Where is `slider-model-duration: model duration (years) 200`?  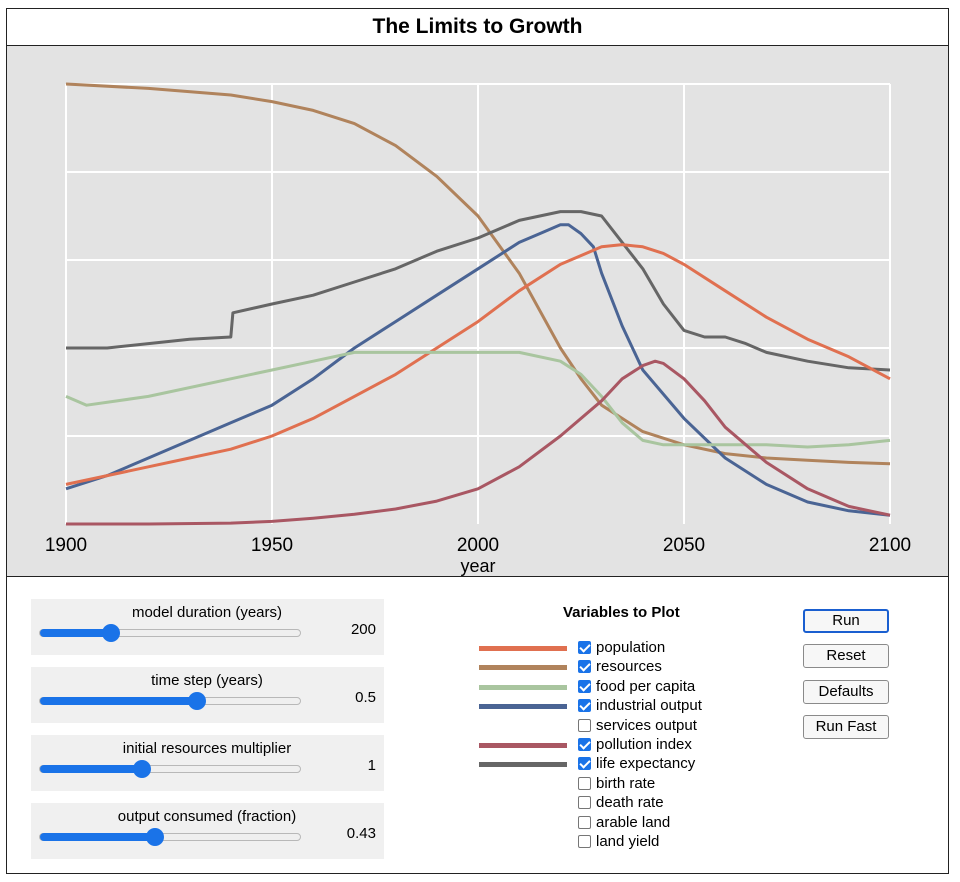 slider-model-duration: model duration (years) 200 is located at coordinates (207, 627).